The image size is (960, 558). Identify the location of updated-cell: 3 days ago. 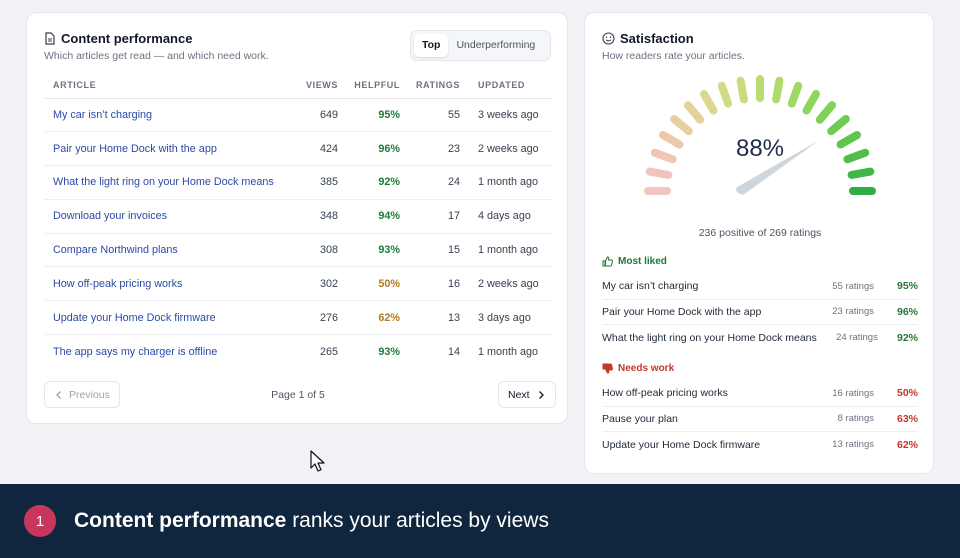
(506, 318).